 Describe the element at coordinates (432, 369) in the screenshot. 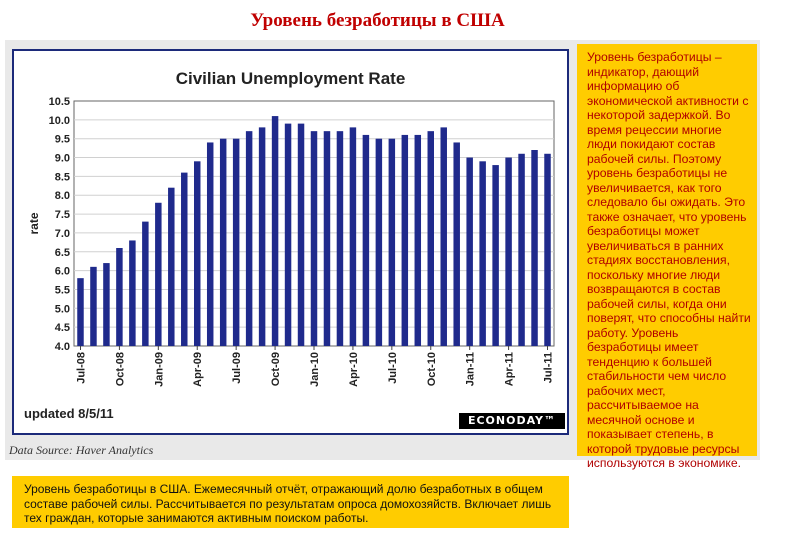

I see `x-tick-label: Oct-10` at that location.